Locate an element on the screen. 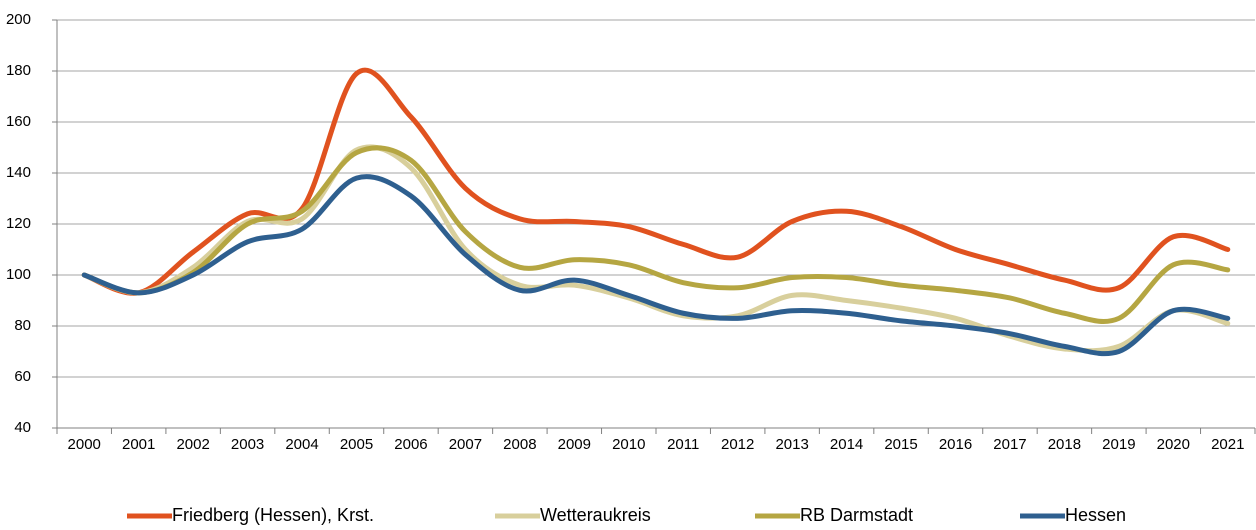  x-tick-label: 2018 is located at coordinates (1064, 444).